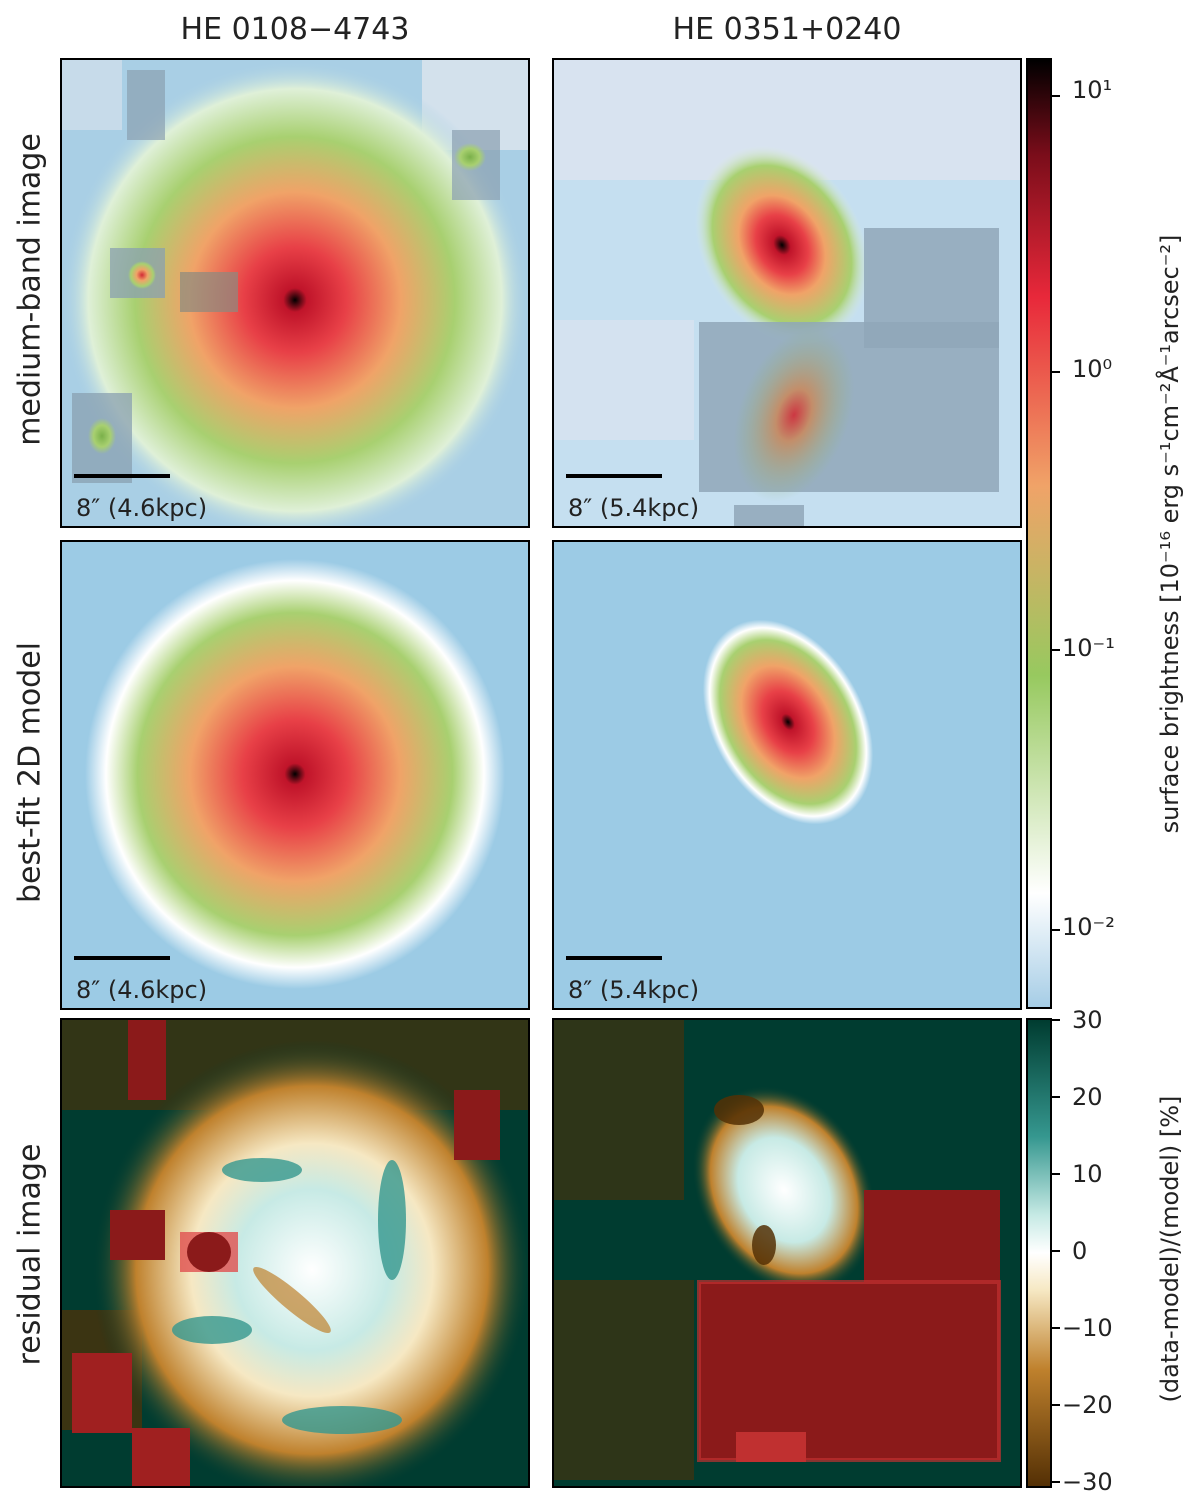 The height and width of the screenshot is (1500, 1200). What do you see at coordinates (1092, 90) in the screenshot?
I see `cb-top-tick-1: 10¹` at bounding box center [1092, 90].